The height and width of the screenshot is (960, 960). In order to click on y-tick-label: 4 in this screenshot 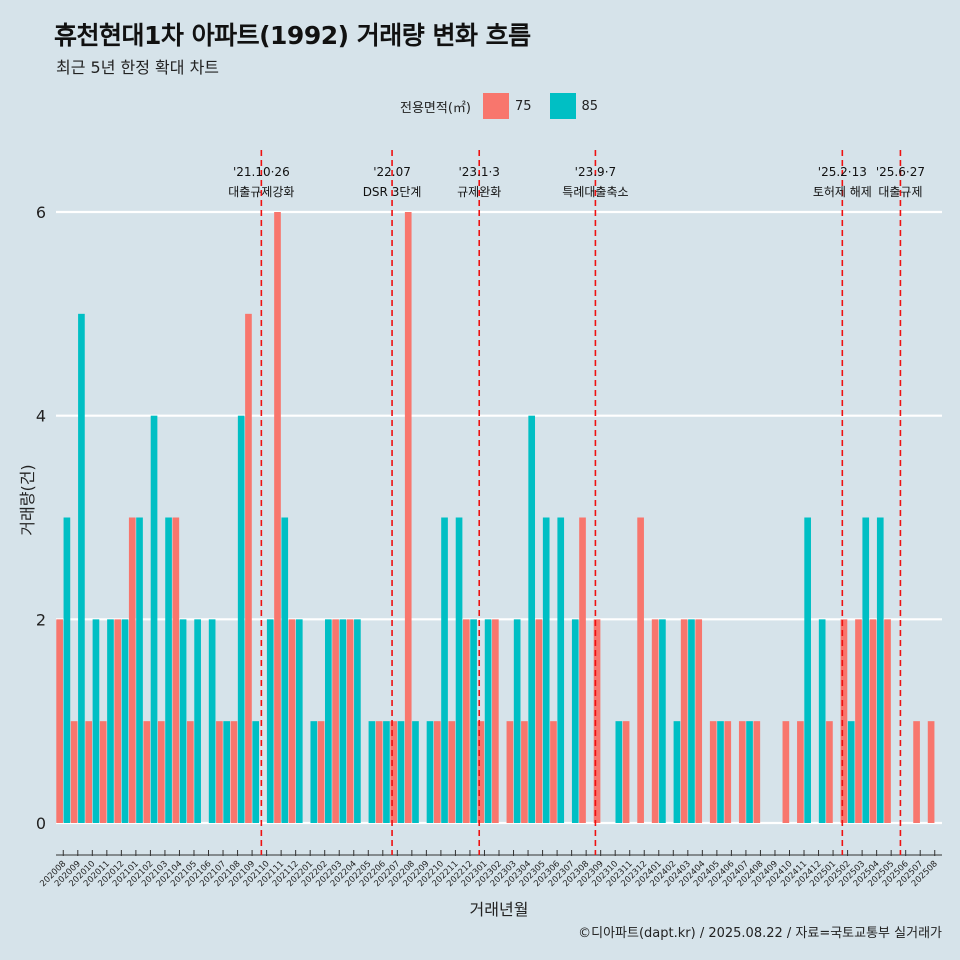, I will do `click(41, 416)`.